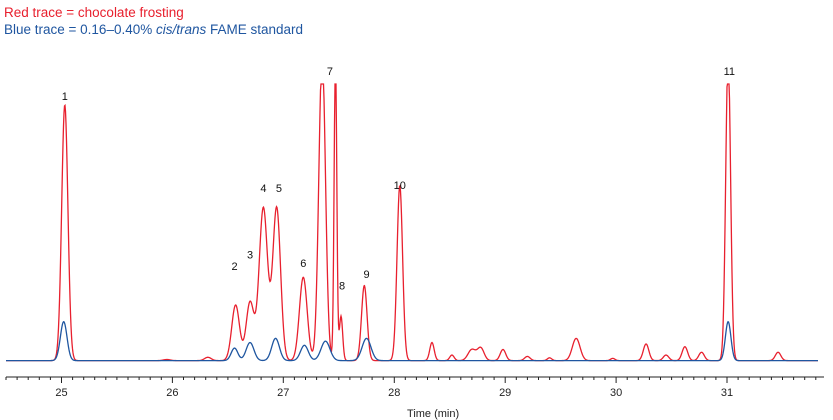  I want to click on x-tick-label: 27, so click(283, 393).